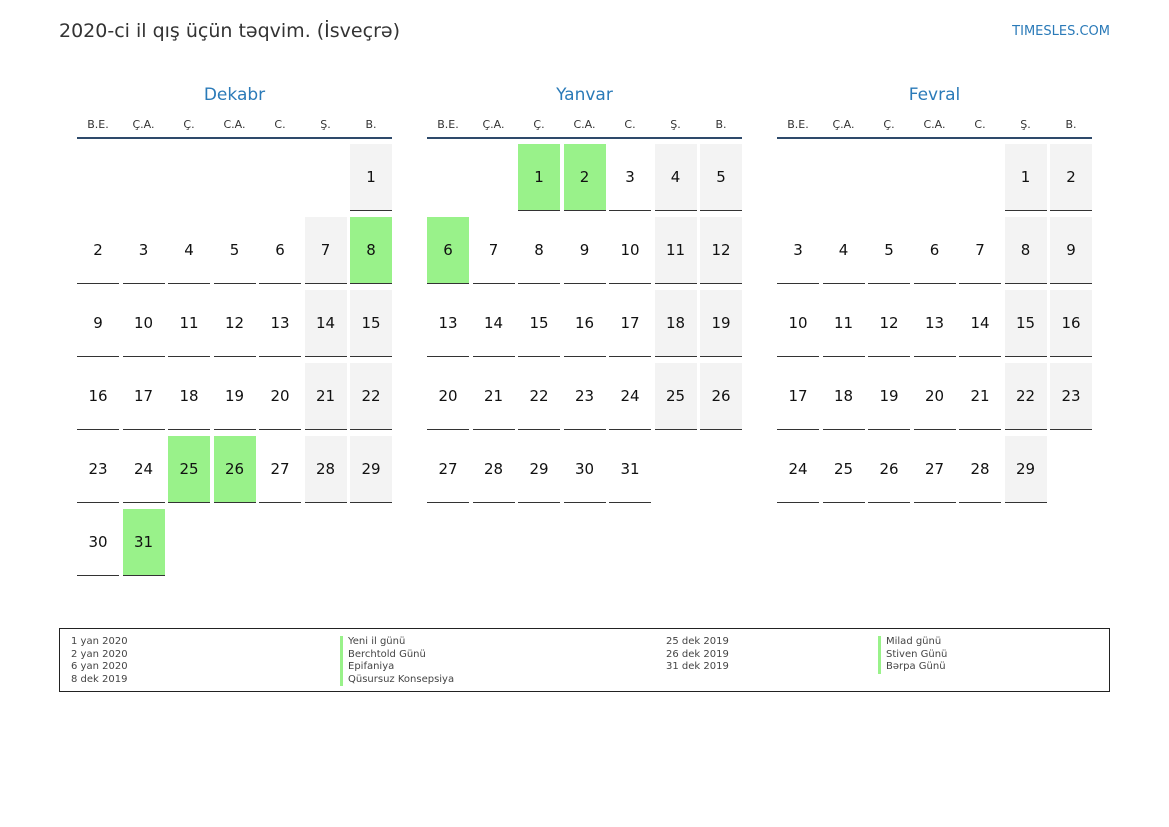 The height and width of the screenshot is (827, 1169). I want to click on weekday-header: B.E. Ç.A. Ç. C.A. C. Ş. B., so click(234, 127).